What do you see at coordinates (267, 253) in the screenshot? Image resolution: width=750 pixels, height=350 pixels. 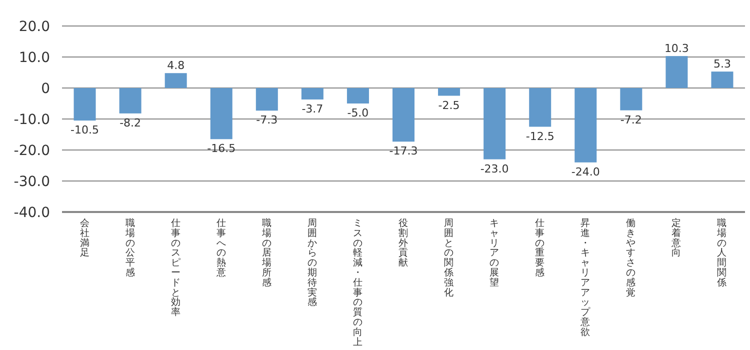 I see `x-tick-label: 職場の居場所感` at bounding box center [267, 253].